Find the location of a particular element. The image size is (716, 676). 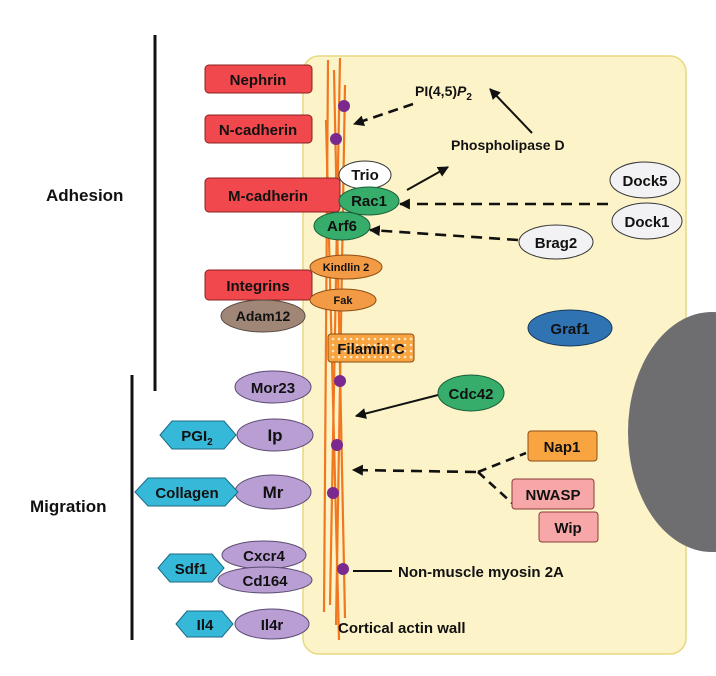

wip-box: Wip is located at coordinates (568, 527).